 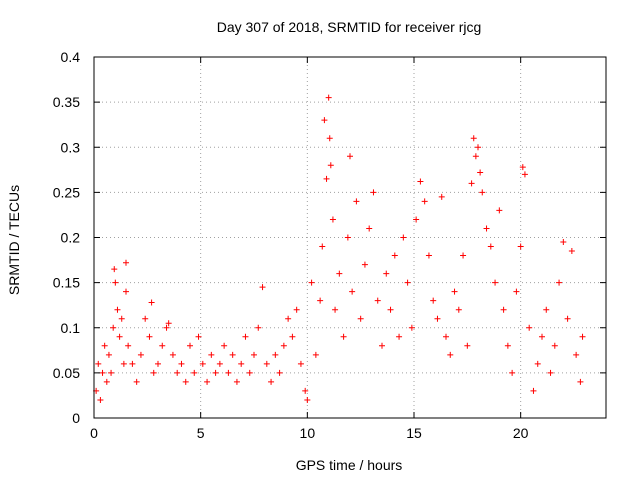 I want to click on y-tick-label: 0.25, so click(x=66, y=192).